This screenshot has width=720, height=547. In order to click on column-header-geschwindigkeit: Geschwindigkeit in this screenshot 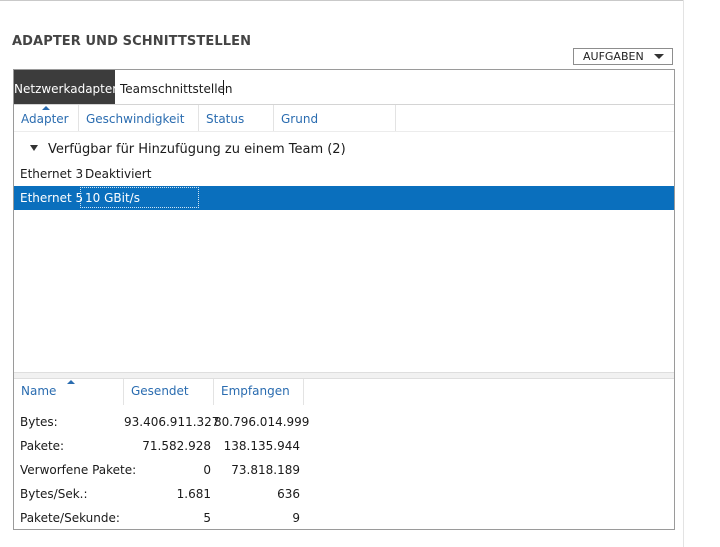, I will do `click(139, 118)`.